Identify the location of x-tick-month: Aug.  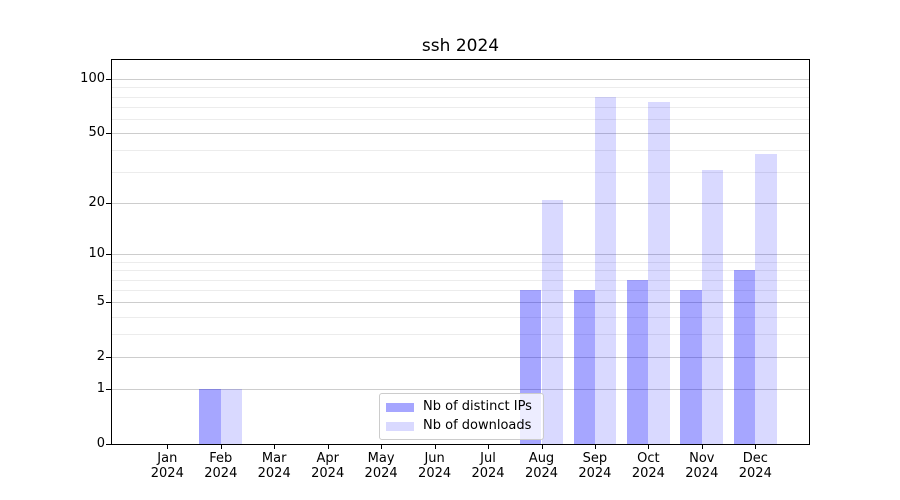
(541, 458).